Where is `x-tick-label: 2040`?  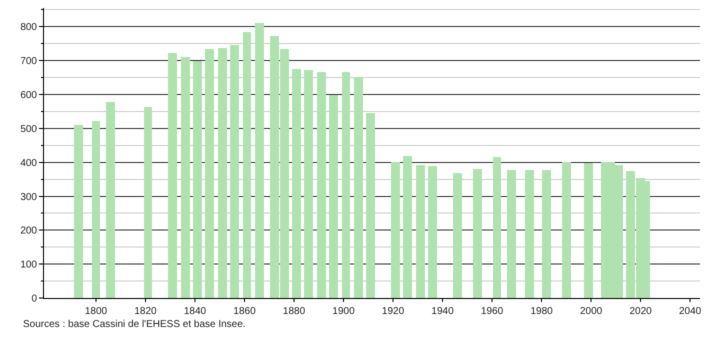 x-tick-label: 2040 is located at coordinates (690, 311).